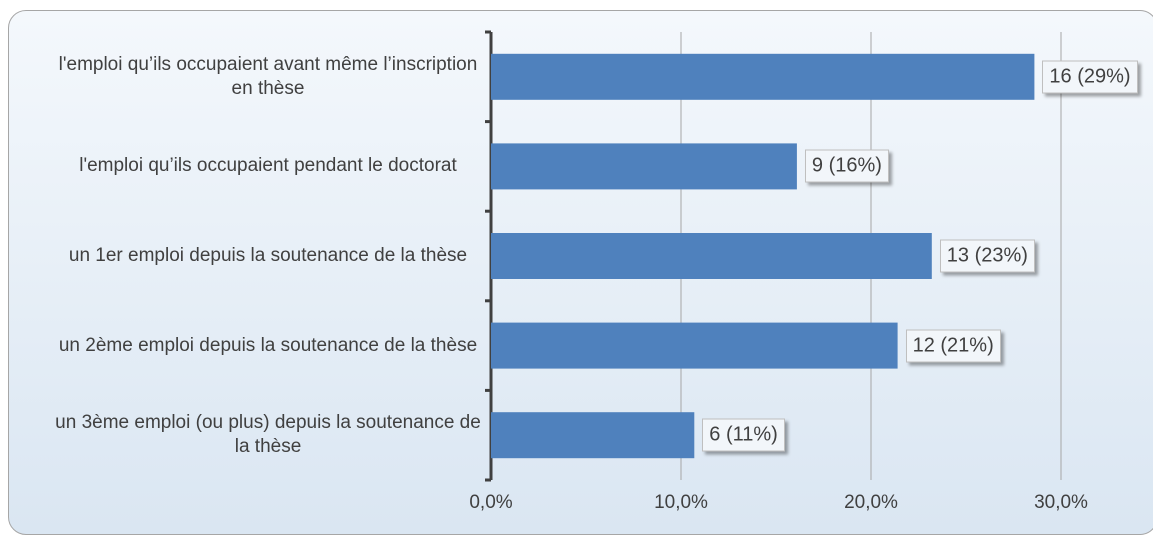  I want to click on x-tick-label: 30,0%, so click(1061, 502).